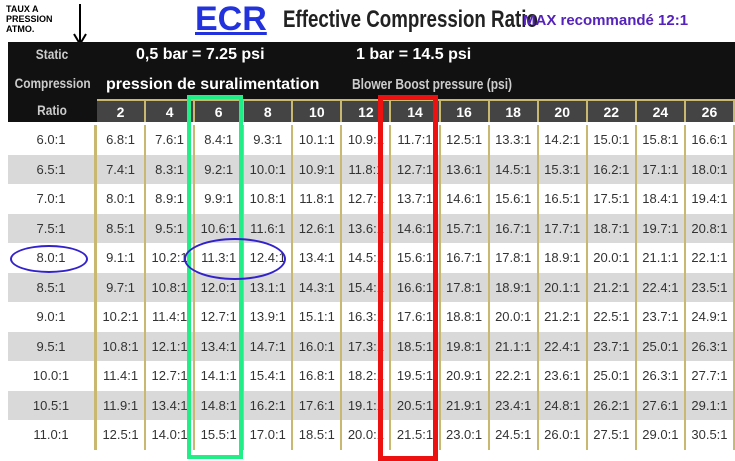 The width and height of the screenshot is (735, 461). I want to click on ecr-cell: 22.2:1, so click(514, 376).